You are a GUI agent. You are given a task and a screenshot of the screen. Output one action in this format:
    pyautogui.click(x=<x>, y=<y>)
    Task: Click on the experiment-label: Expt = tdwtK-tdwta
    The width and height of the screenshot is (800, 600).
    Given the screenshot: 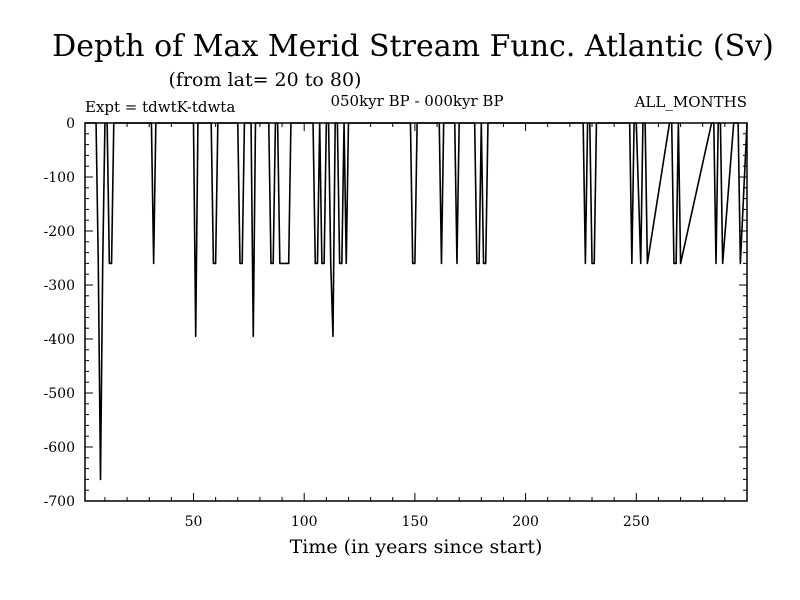 What is the action you would take?
    pyautogui.click(x=160, y=107)
    